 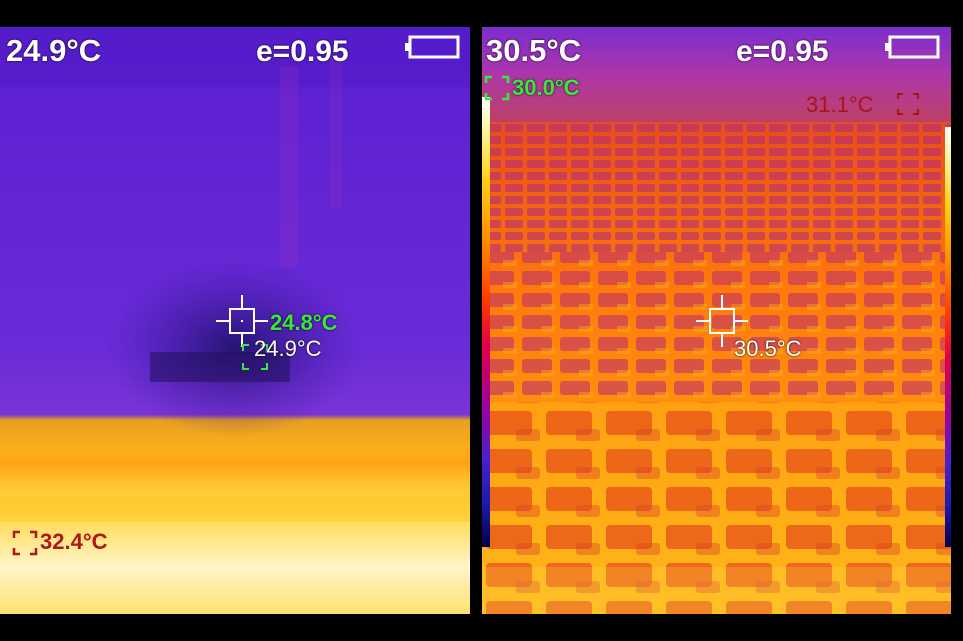 I want to click on left-center-temp-label: 24.9°C, so click(x=288, y=348).